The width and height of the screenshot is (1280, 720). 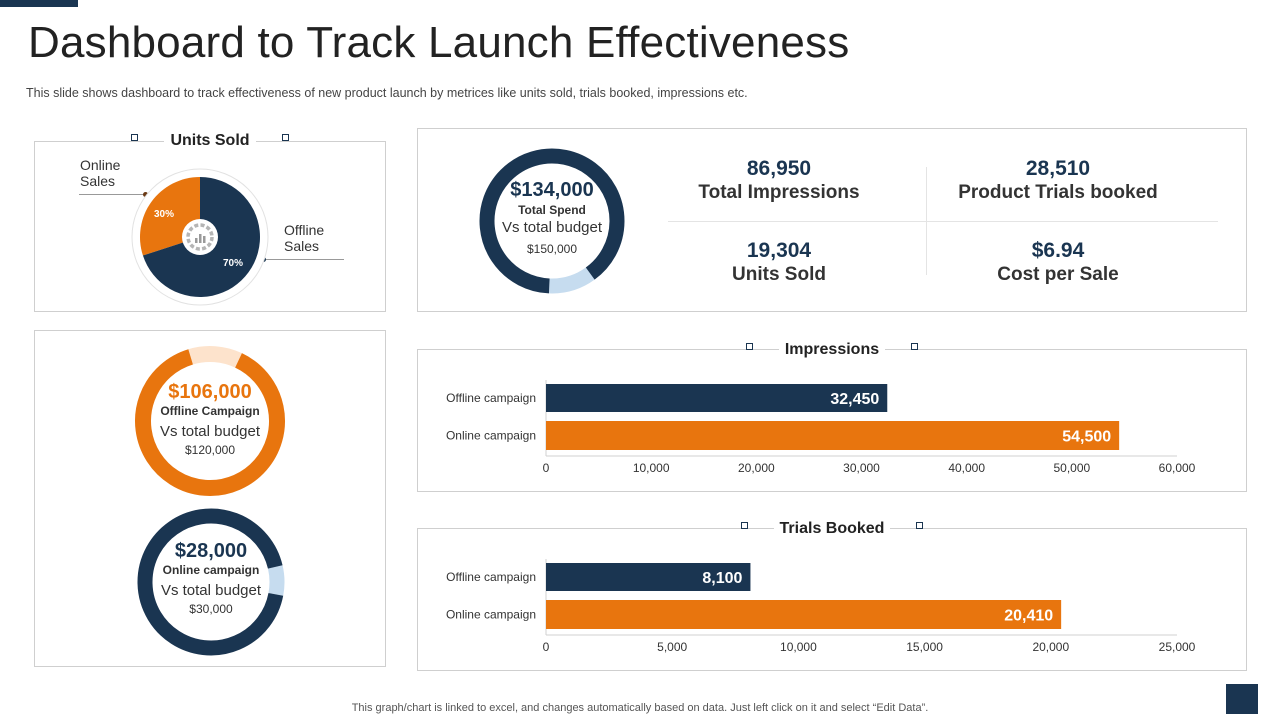 I want to click on kpi-units-sold: 19,304 Units Sold, so click(x=779, y=262).